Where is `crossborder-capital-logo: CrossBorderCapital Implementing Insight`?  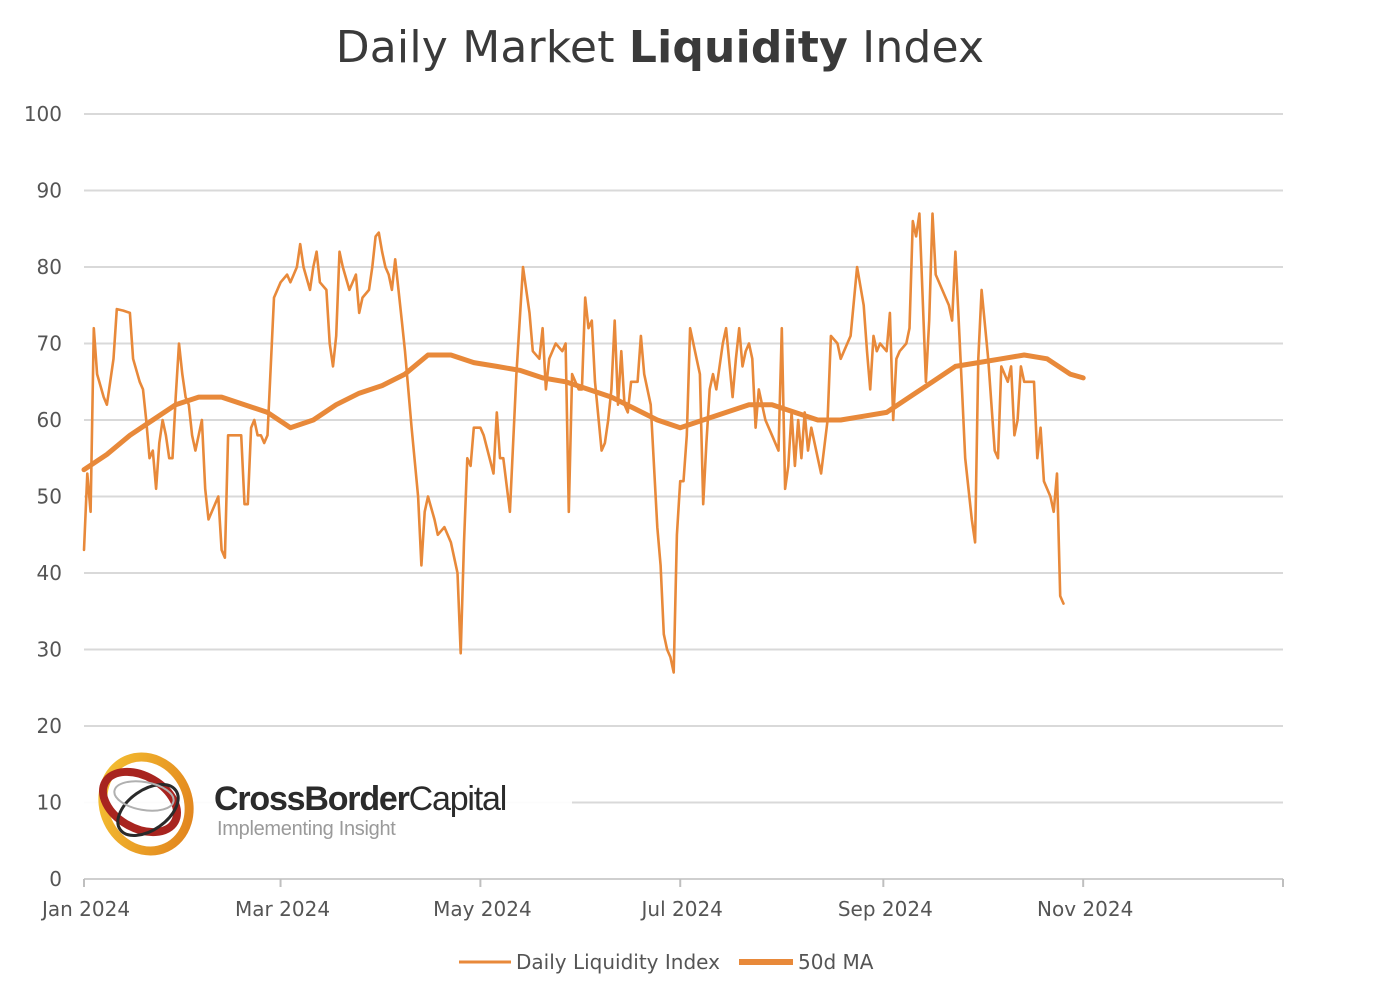 crossborder-capital-logo: CrossBorderCapital Implementing Insight is located at coordinates (326, 803).